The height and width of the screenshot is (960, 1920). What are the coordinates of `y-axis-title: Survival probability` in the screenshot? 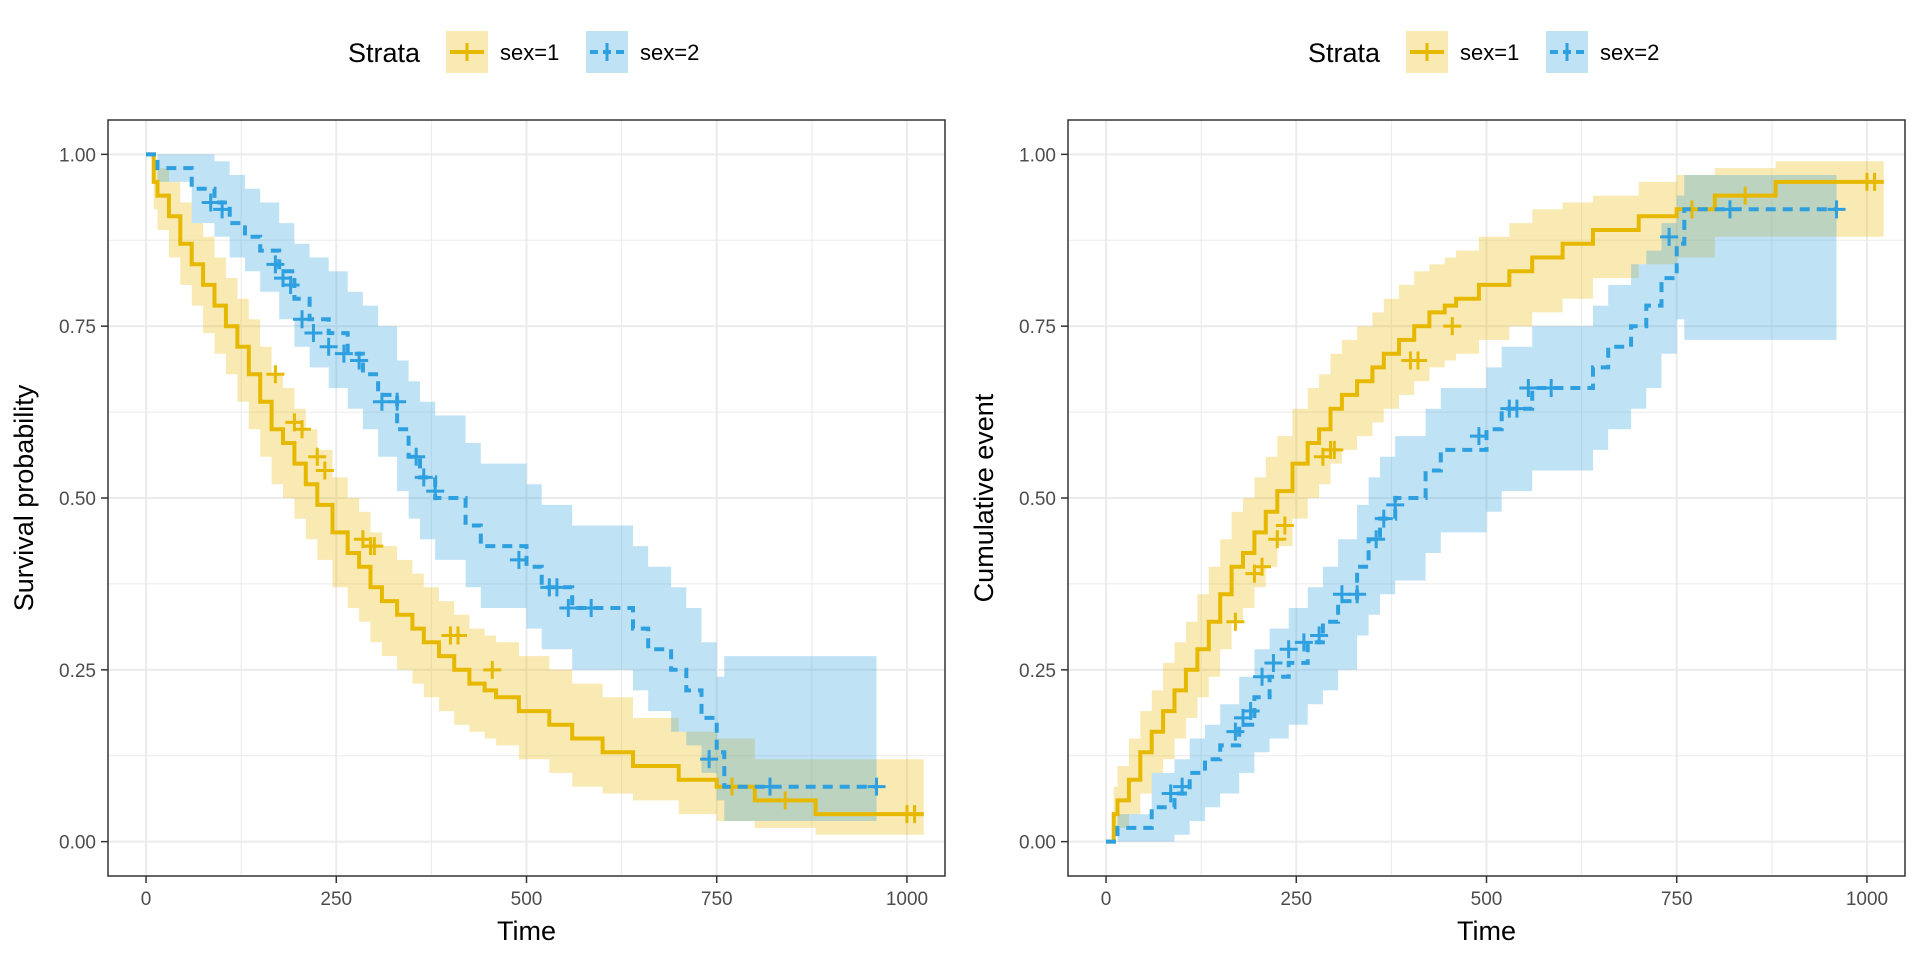 It's located at (24, 497).